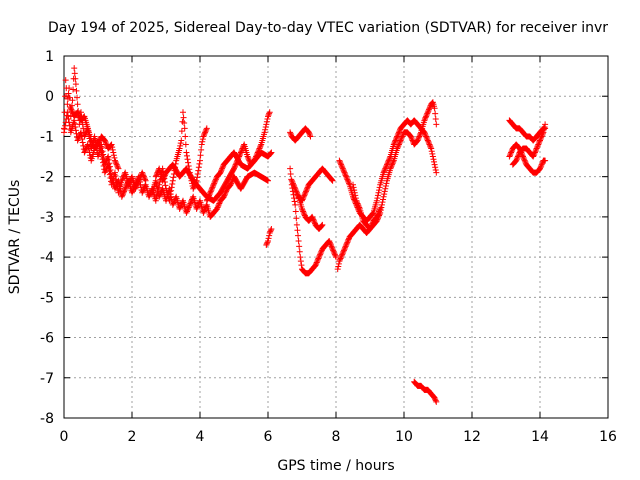  What do you see at coordinates (47, 258) in the screenshot?
I see `y-tick-label: -4` at bounding box center [47, 258].